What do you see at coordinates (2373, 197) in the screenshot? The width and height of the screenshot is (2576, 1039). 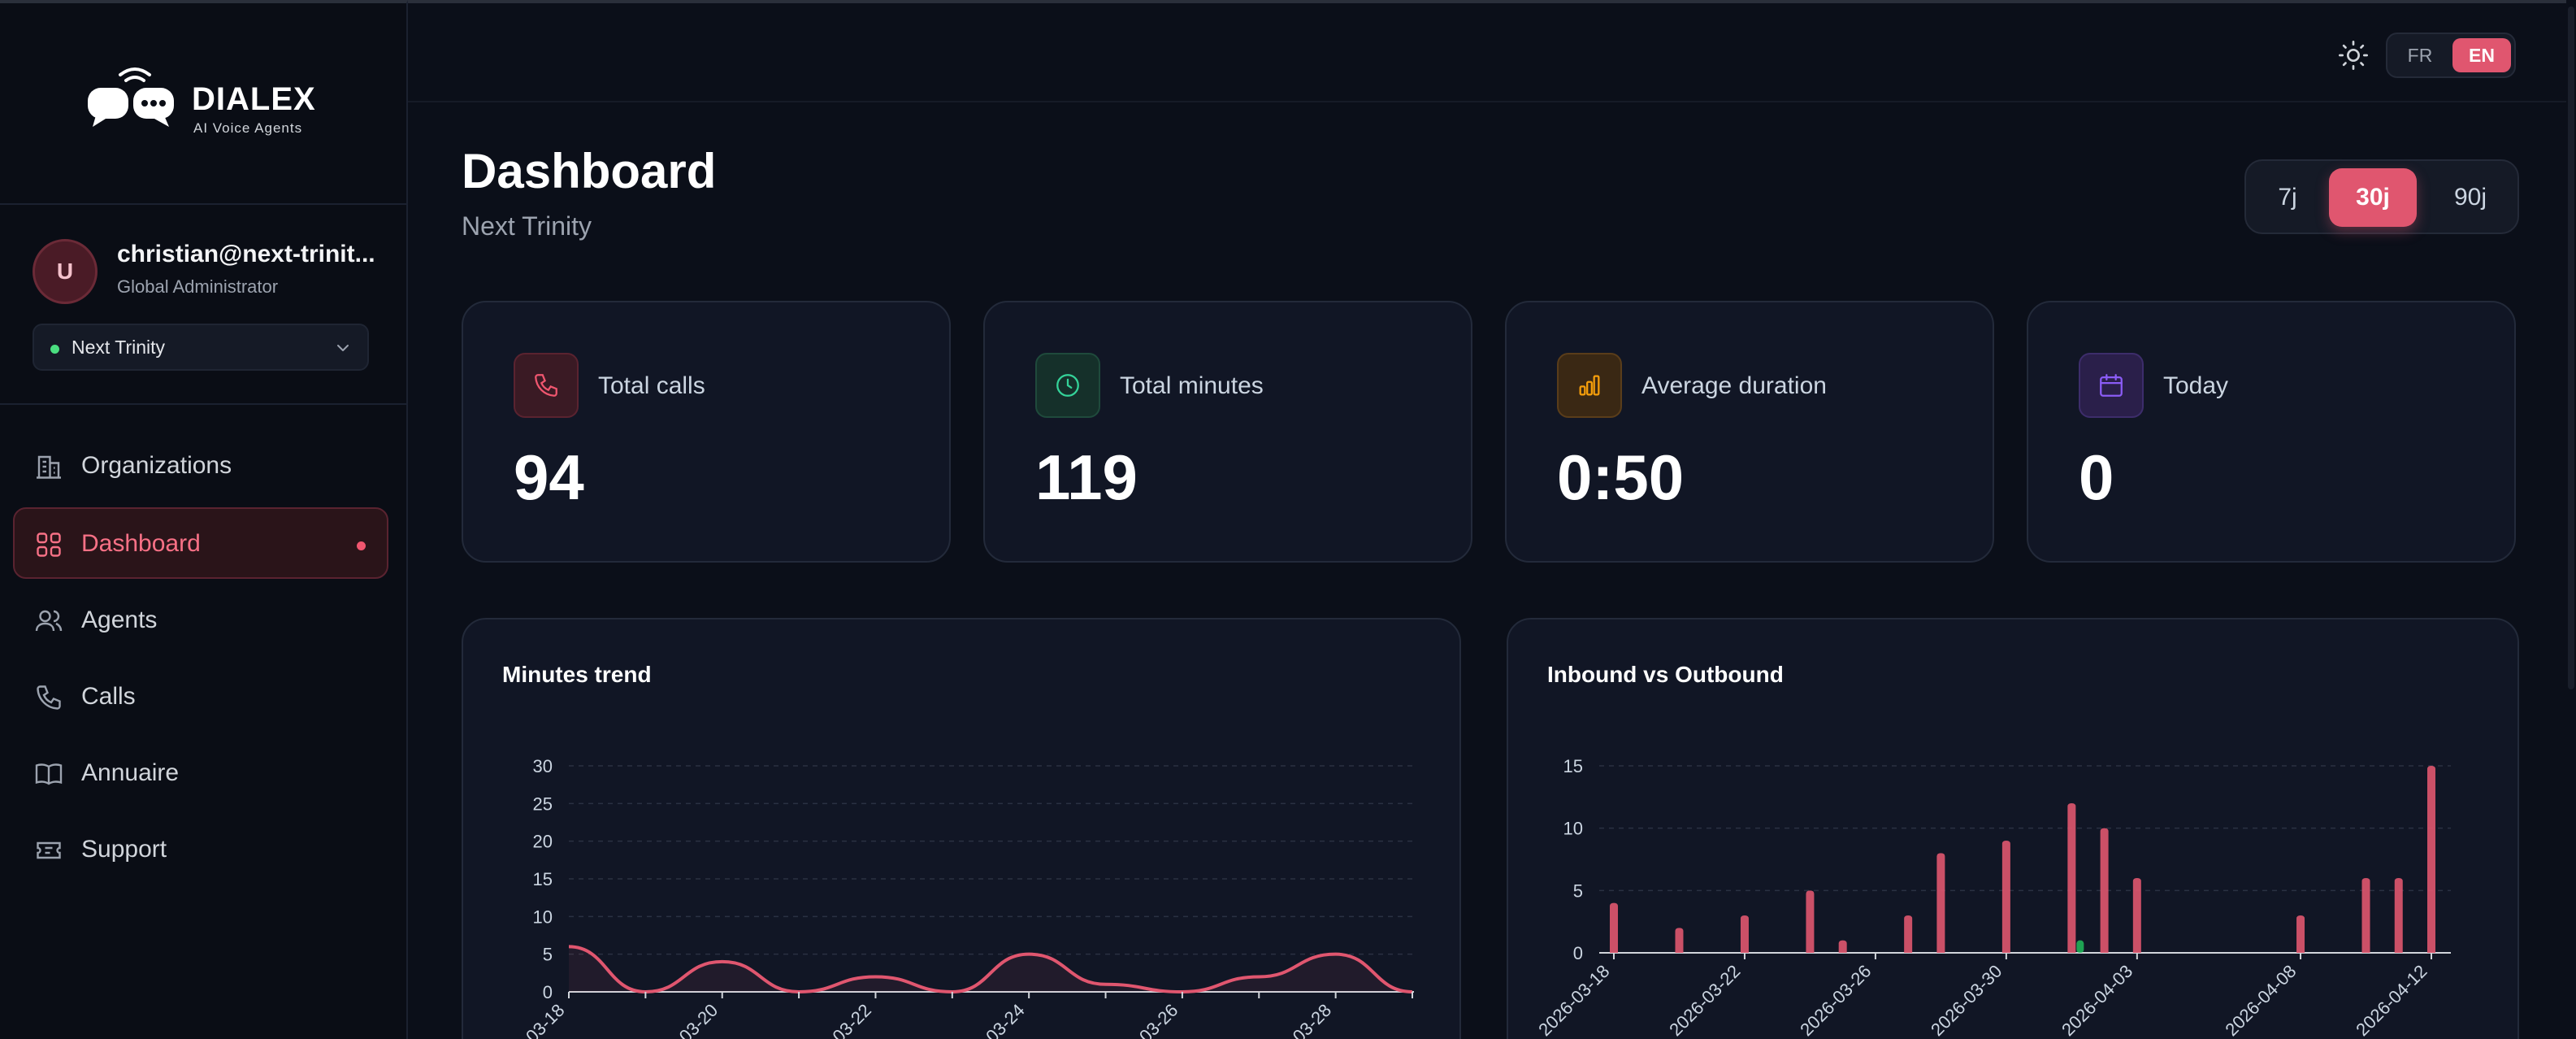 I see `range-30d-button: 30j` at bounding box center [2373, 197].